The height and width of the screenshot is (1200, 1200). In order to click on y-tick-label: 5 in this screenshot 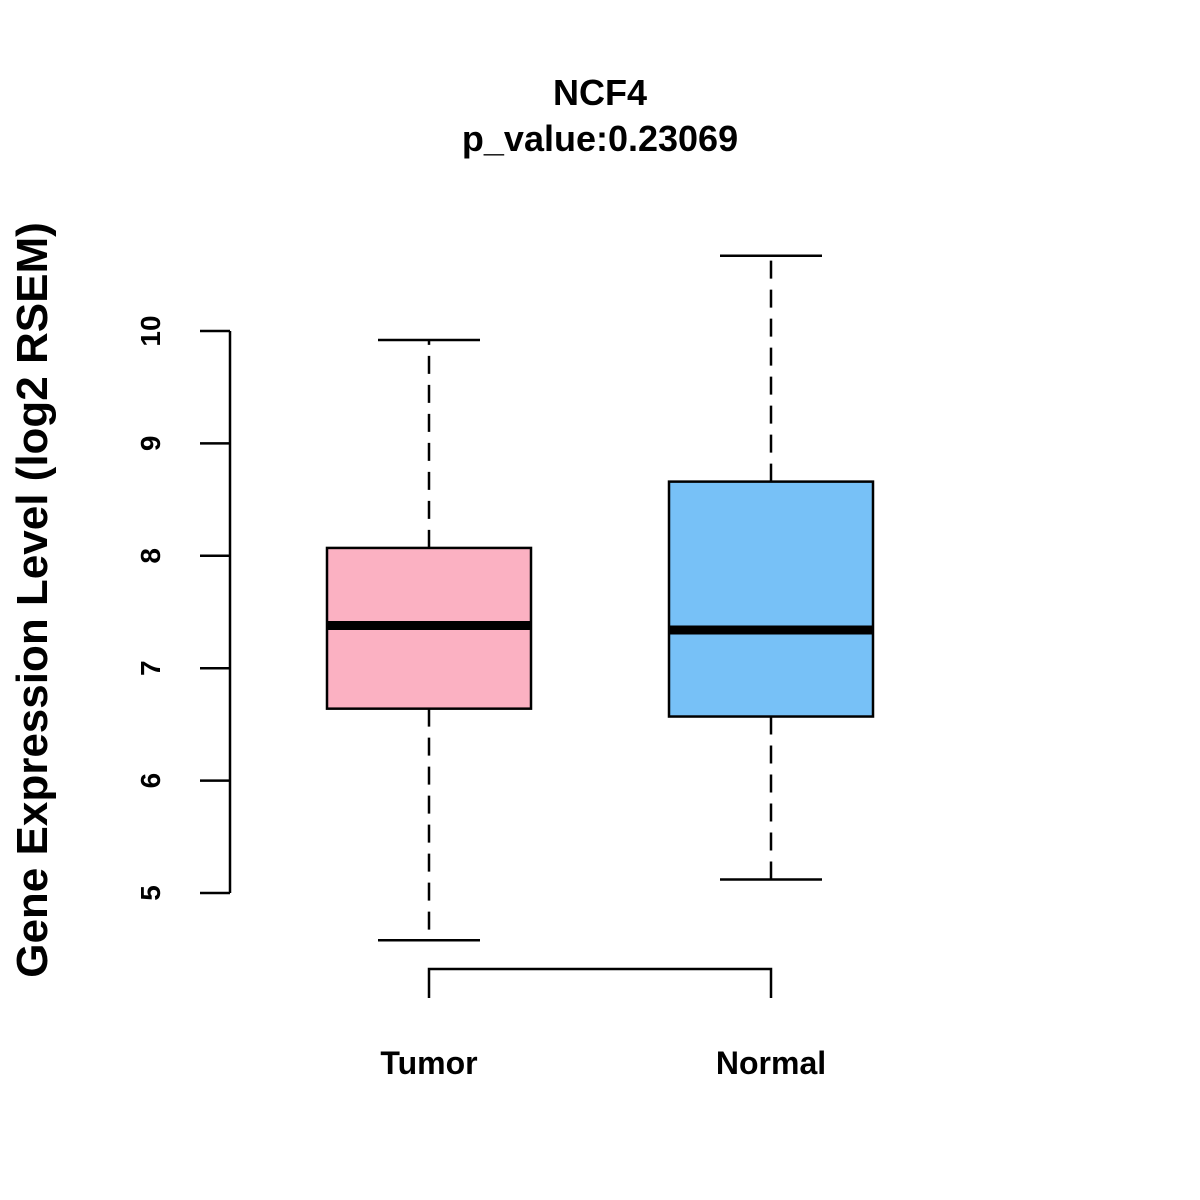, I will do `click(150, 893)`.